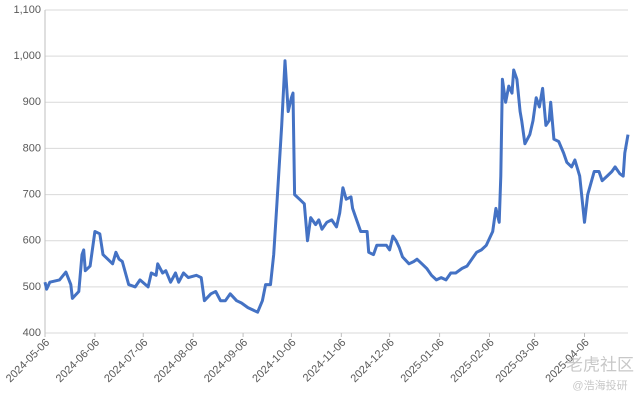 This screenshot has height=401, width=640. What do you see at coordinates (78, 361) in the screenshot?
I see `x-tick-label: 2024-06-06` at bounding box center [78, 361].